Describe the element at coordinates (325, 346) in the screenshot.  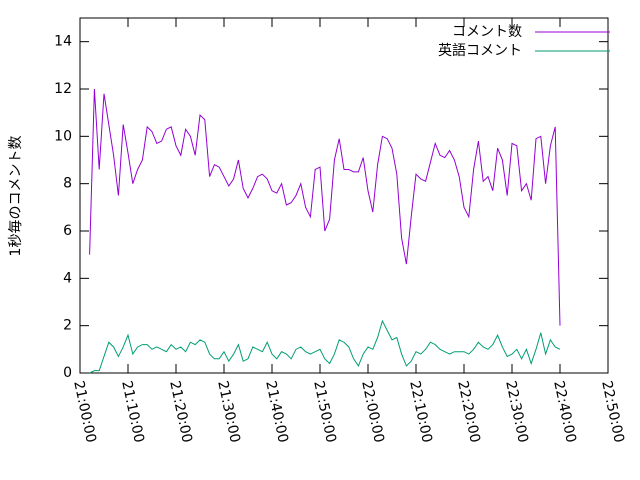
I see `series-line` at that location.